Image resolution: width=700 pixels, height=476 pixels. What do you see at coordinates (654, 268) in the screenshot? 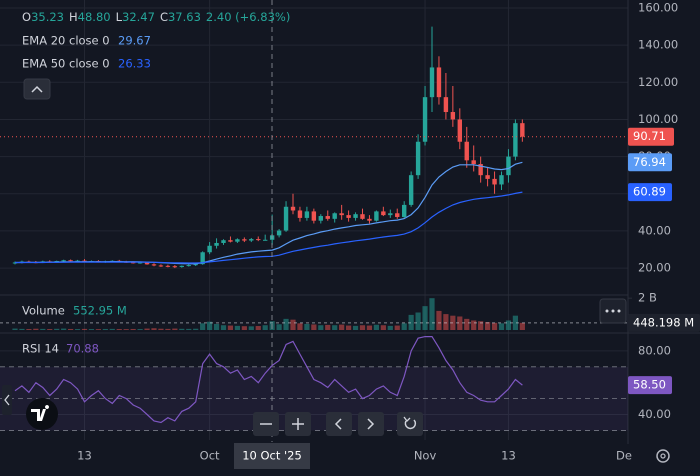
I see `y-tick-label: 20.00` at bounding box center [654, 268].